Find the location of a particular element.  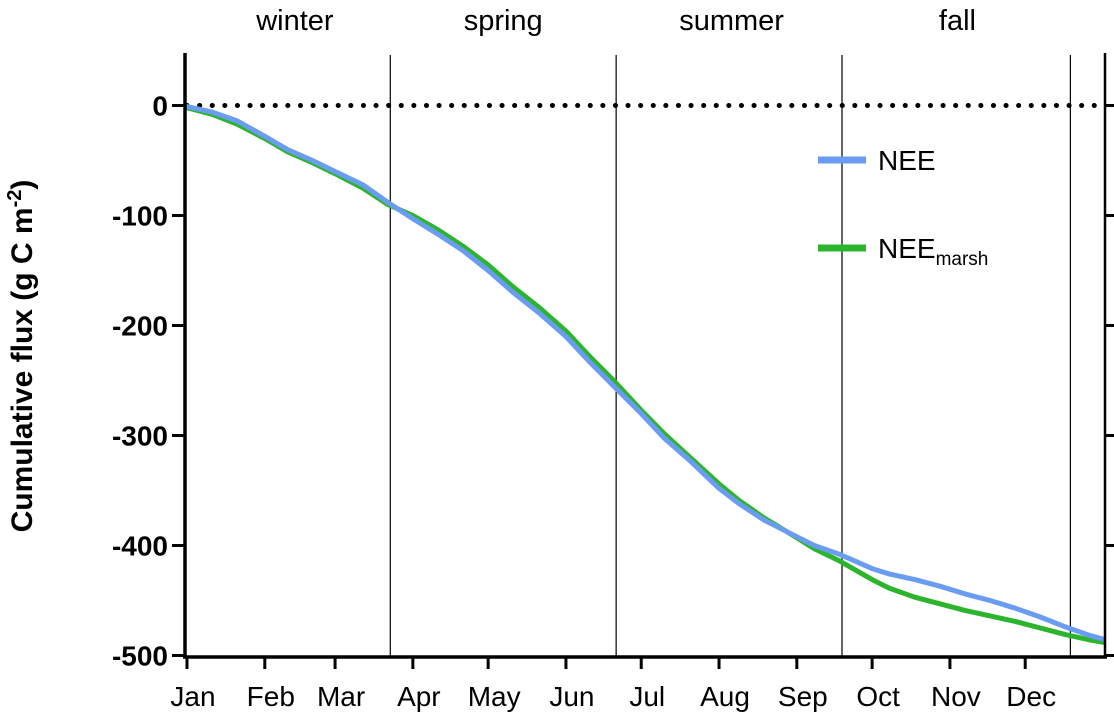

season-label: spring is located at coordinates (503, 21).